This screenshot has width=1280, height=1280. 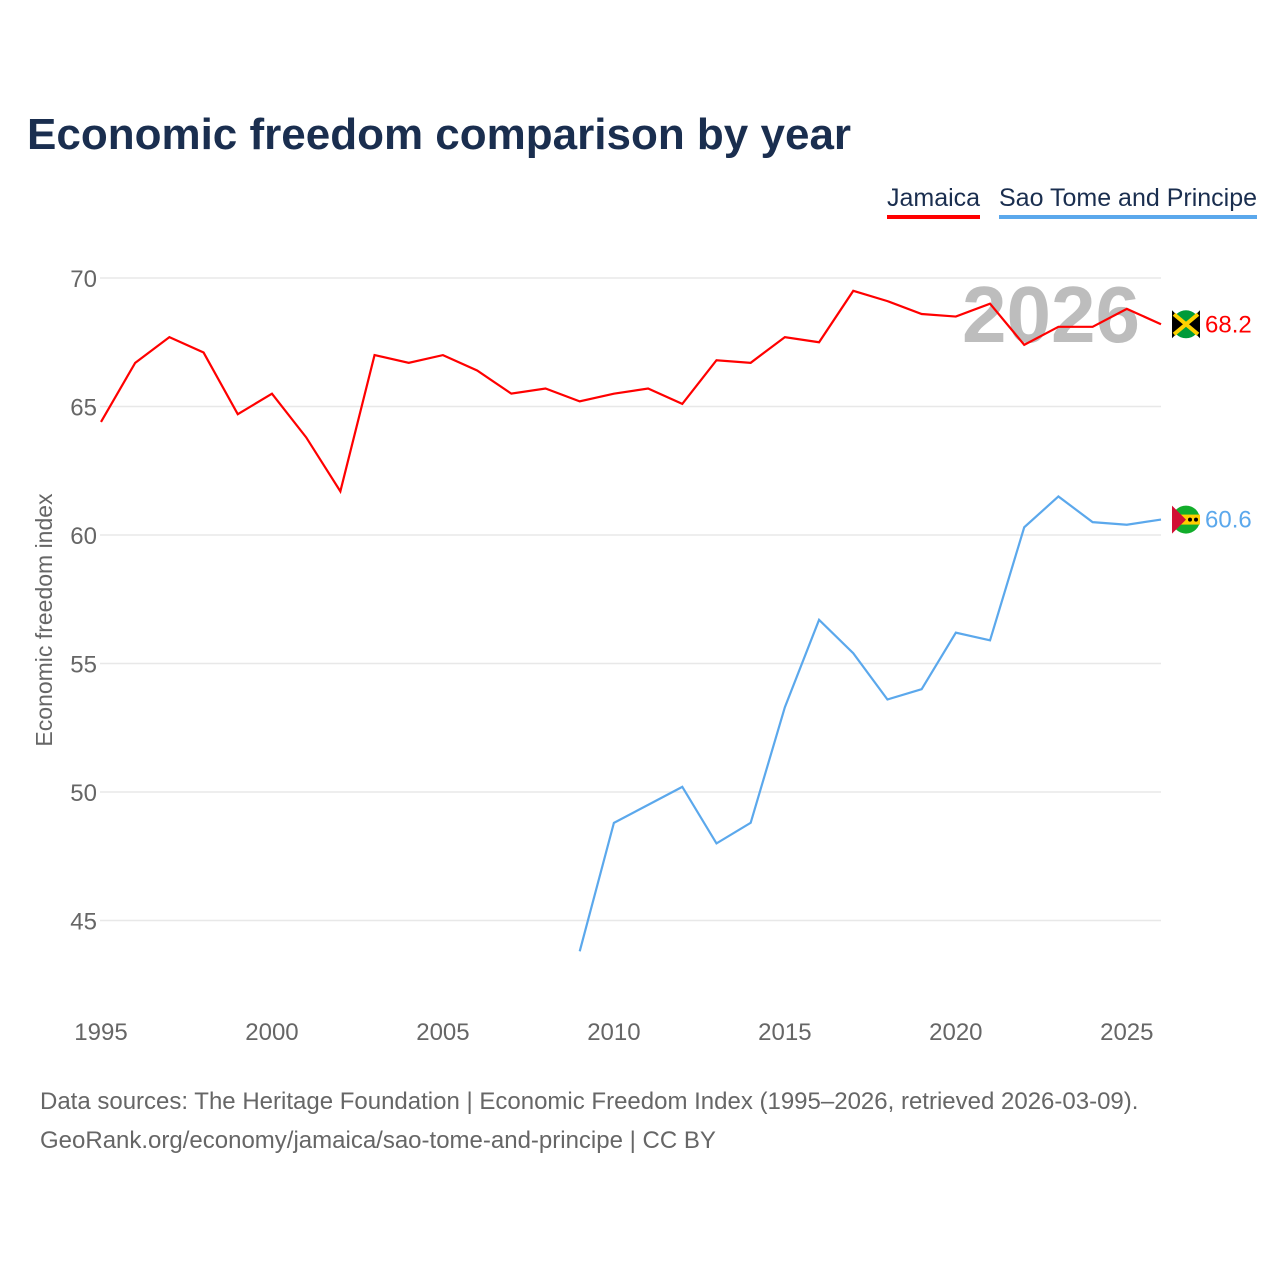 What do you see at coordinates (442, 1032) in the screenshot?
I see `x-tick-label: 2005` at bounding box center [442, 1032].